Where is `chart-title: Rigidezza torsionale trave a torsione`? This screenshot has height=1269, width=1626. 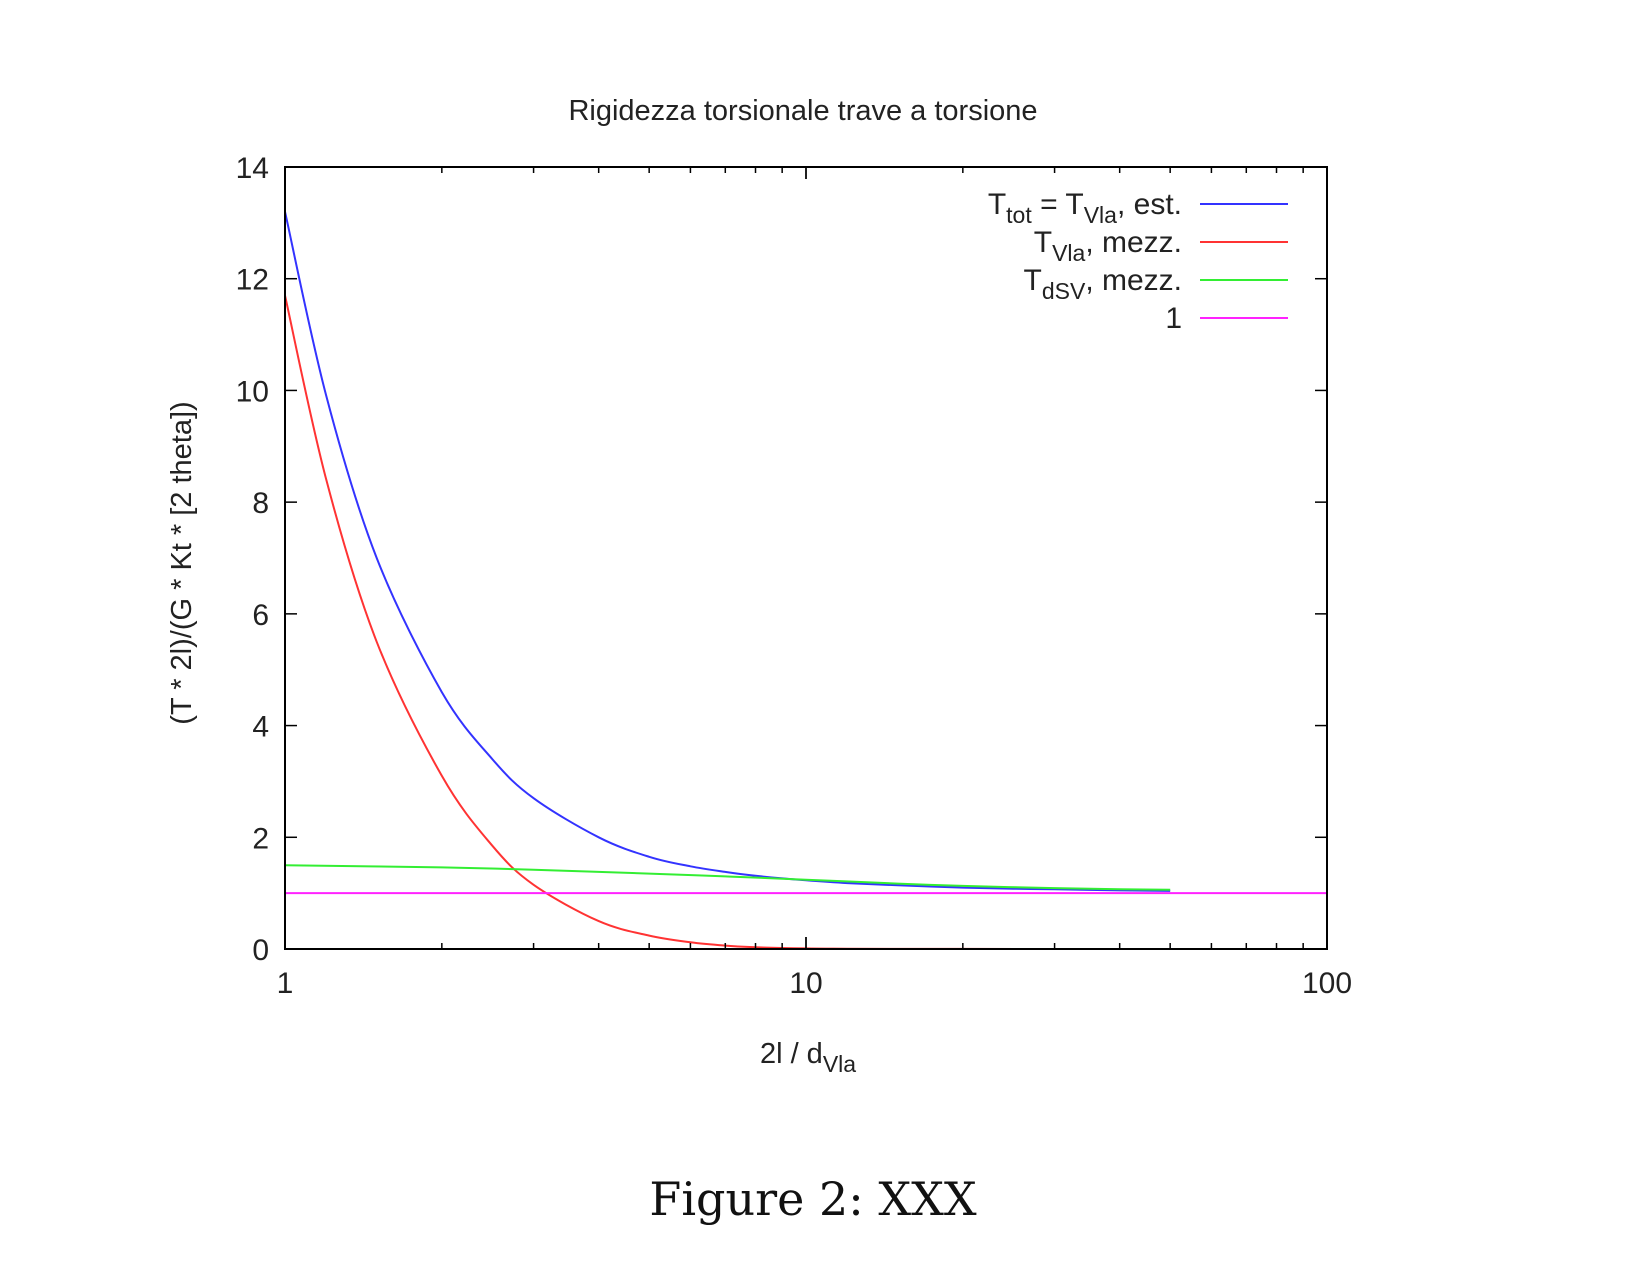 chart-title: Rigidezza torsionale trave a torsione is located at coordinates (802, 111).